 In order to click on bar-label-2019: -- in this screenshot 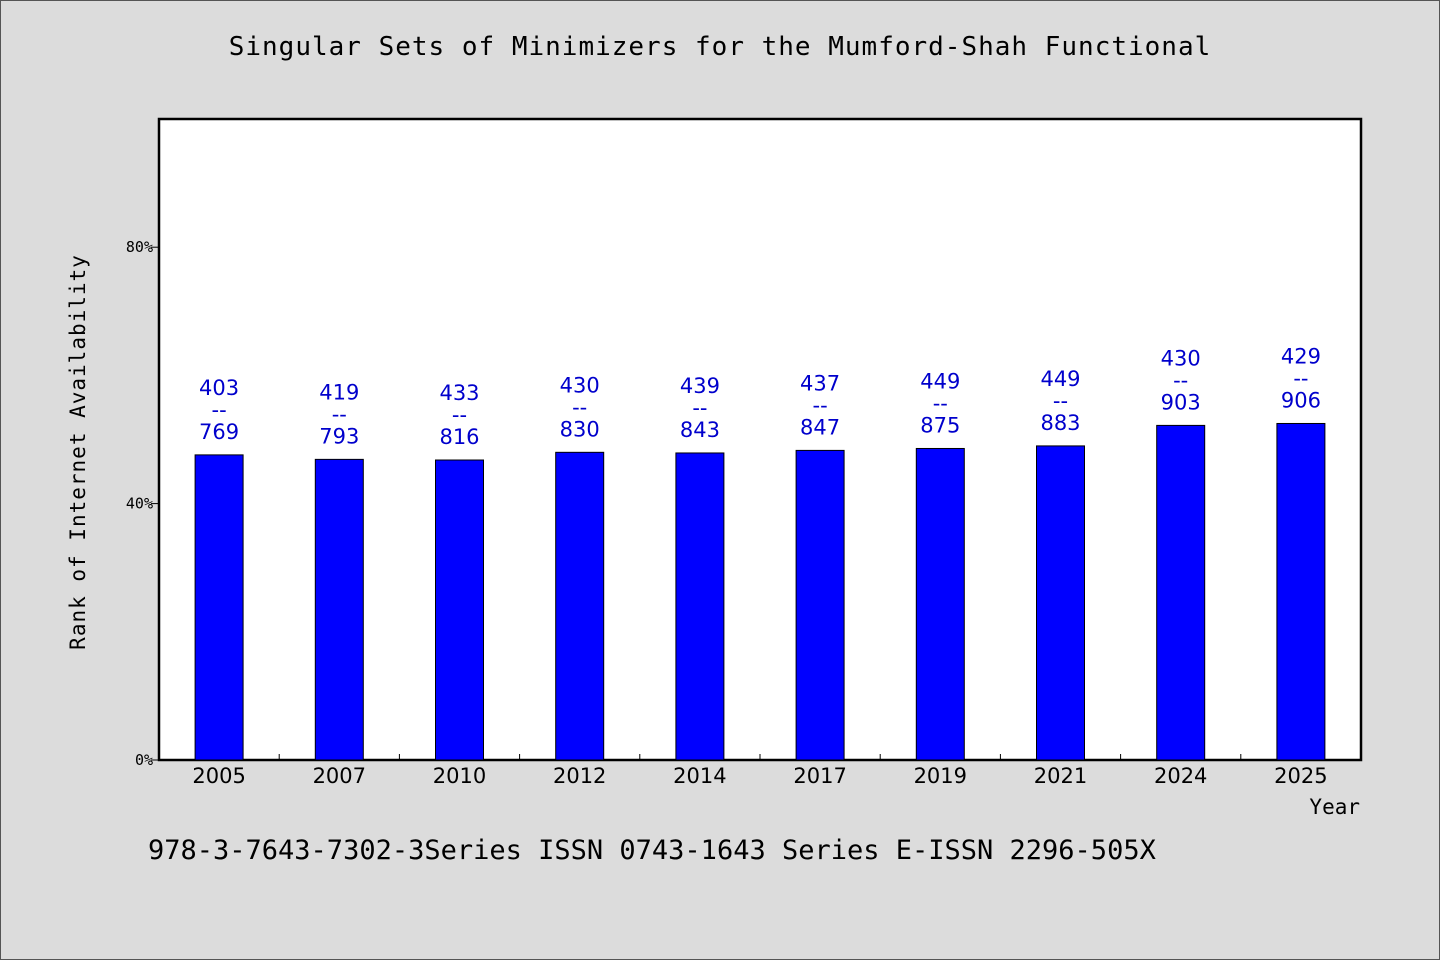, I will do `click(940, 403)`.